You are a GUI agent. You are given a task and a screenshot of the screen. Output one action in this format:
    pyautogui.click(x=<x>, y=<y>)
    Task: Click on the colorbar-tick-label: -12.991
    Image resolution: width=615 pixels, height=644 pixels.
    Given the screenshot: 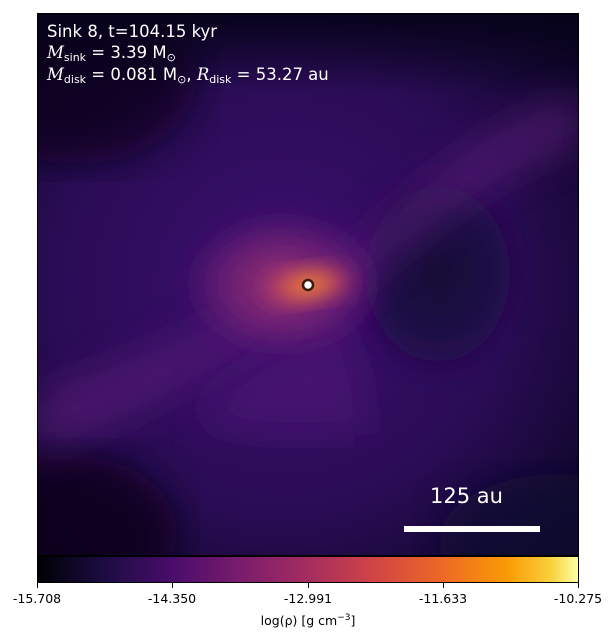 What is the action you would take?
    pyautogui.click(x=308, y=598)
    